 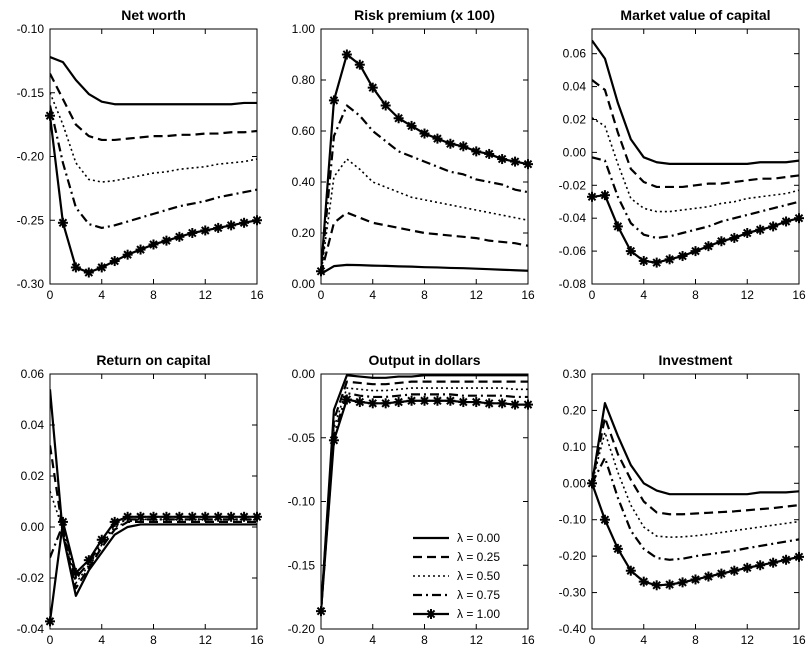 What do you see at coordinates (573, 629) in the screenshot?
I see `y-tick-label: -0.40` at bounding box center [573, 629].